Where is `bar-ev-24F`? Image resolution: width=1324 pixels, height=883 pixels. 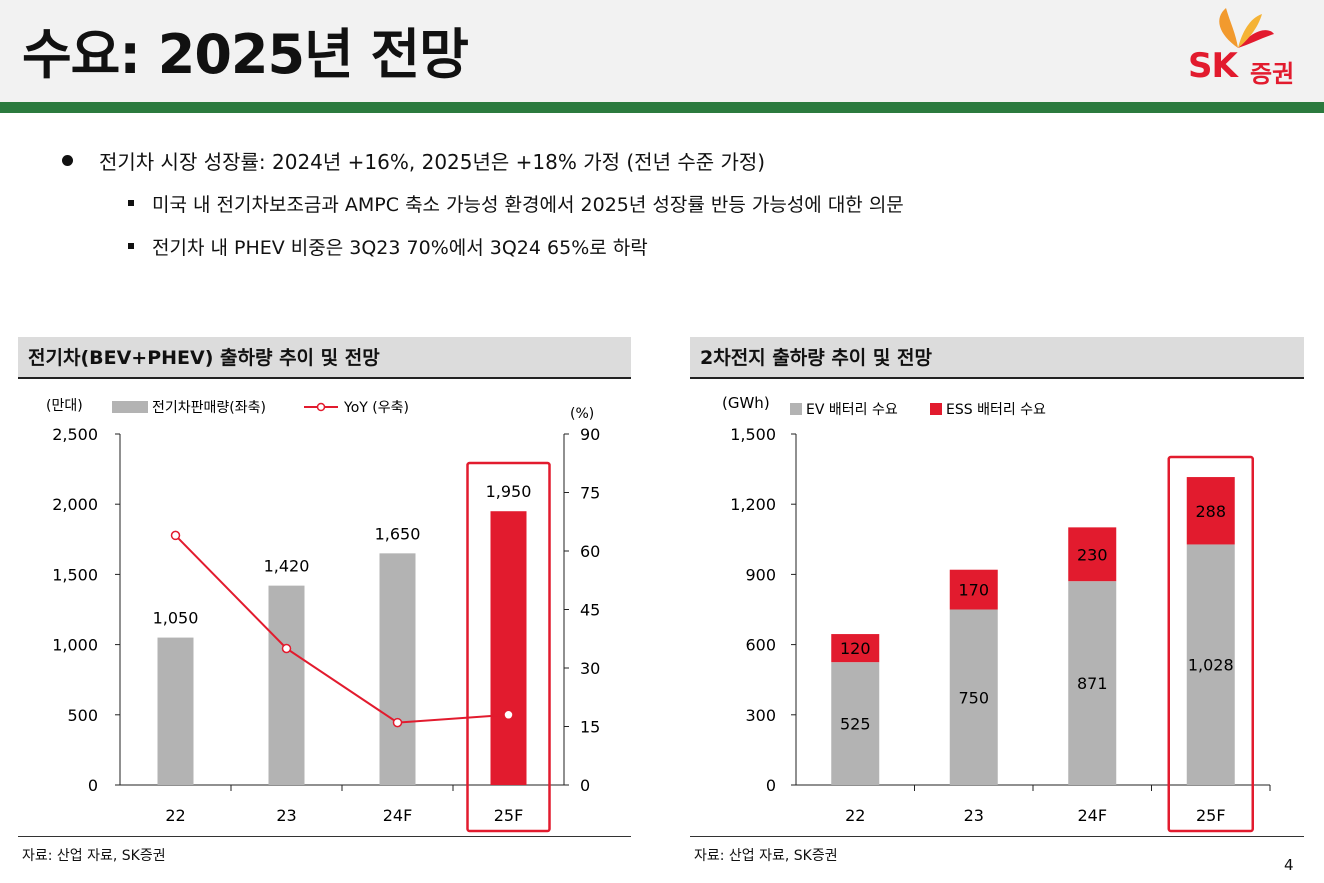
bar-ev-24F is located at coordinates (1092, 683).